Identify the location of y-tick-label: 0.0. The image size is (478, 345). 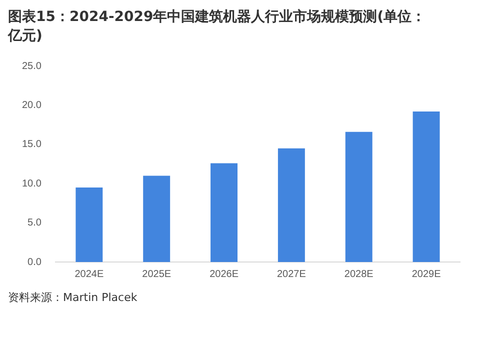
(35, 262).